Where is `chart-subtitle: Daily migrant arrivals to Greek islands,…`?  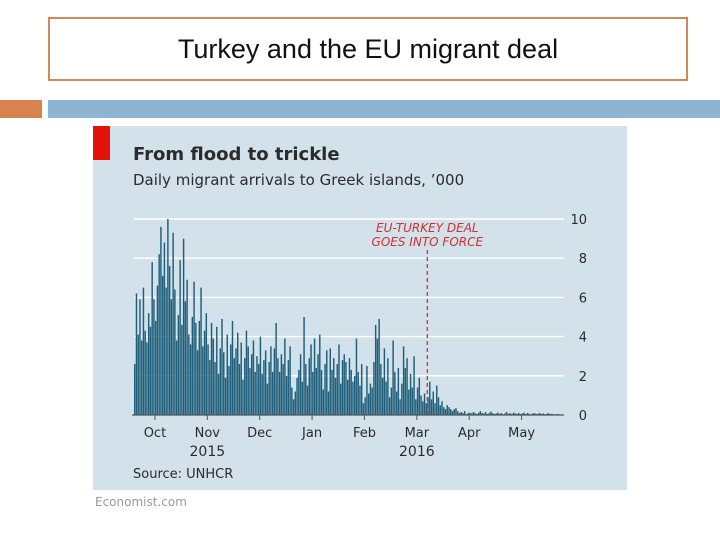
chart-subtitle: Daily migrant arrivals to Greek islands,… is located at coordinates (298, 180).